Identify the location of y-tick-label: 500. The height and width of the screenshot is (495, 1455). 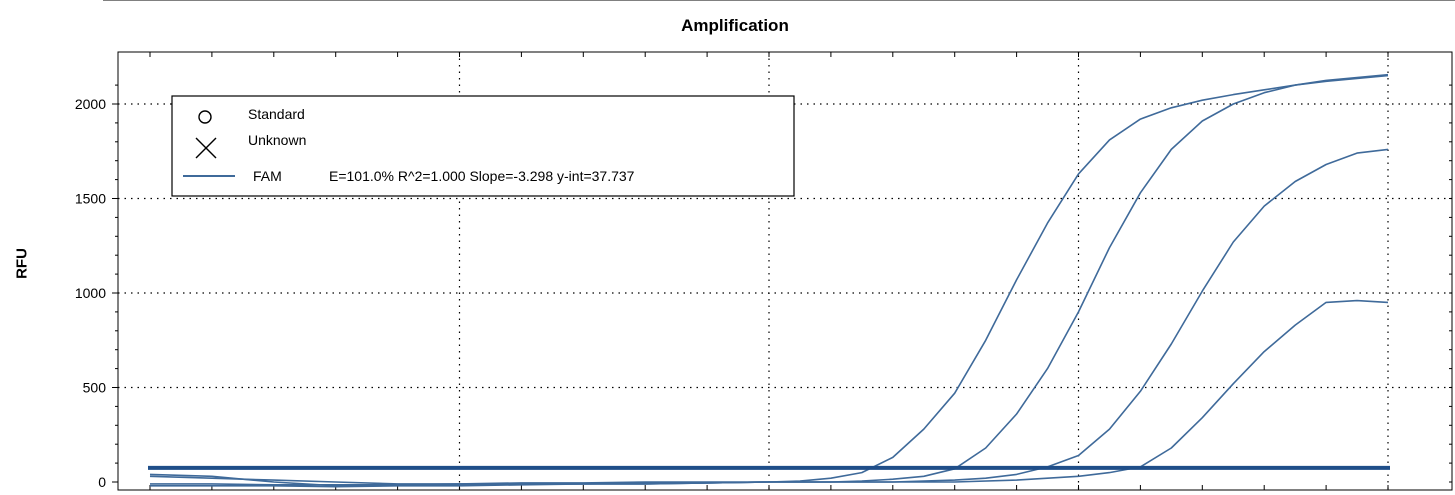
(95, 388).